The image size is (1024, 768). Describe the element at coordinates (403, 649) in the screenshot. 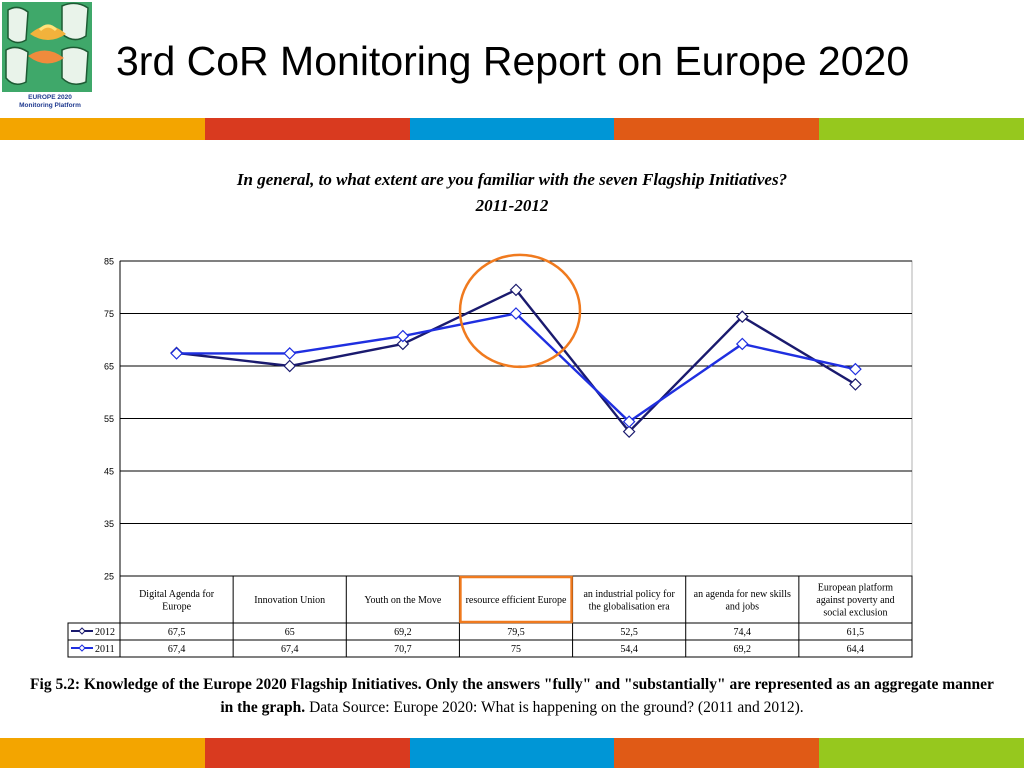

I see `table-value-2011: 70,7` at that location.